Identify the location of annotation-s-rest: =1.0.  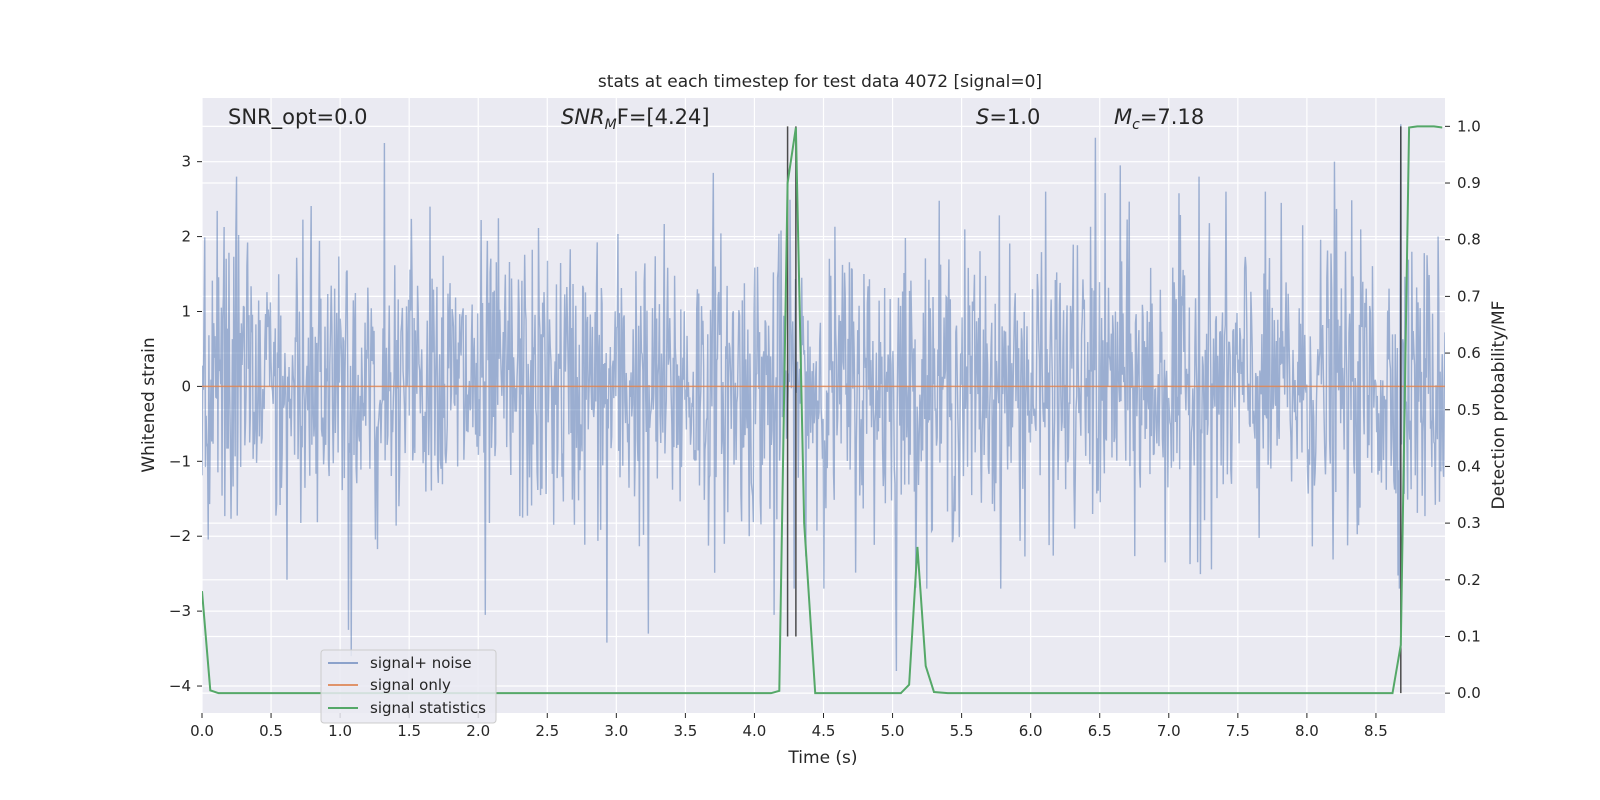
(1014, 117).